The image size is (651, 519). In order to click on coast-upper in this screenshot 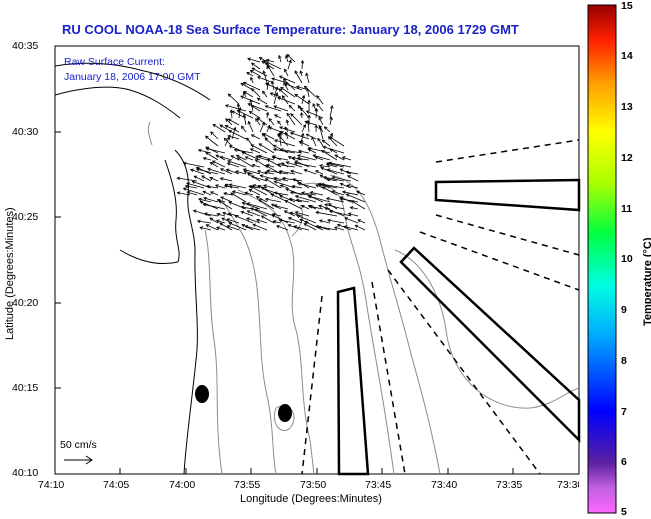, I will do `click(133, 81)`.